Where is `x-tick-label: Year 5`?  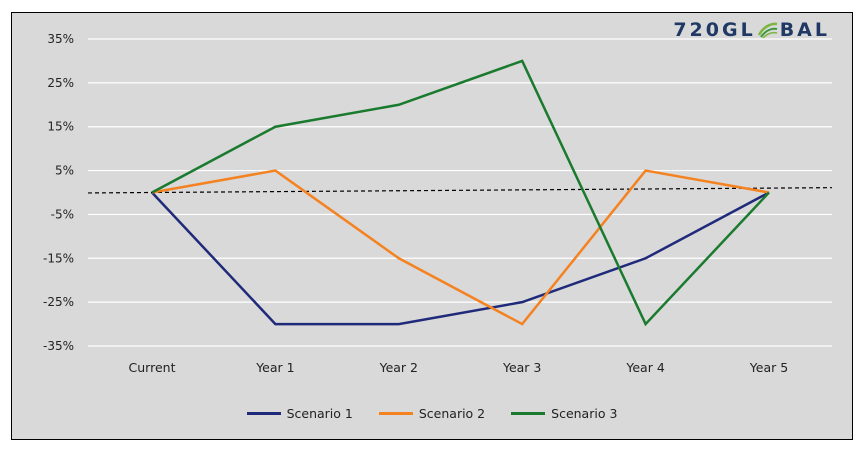
x-tick-label: Year 5 is located at coordinates (768, 367).